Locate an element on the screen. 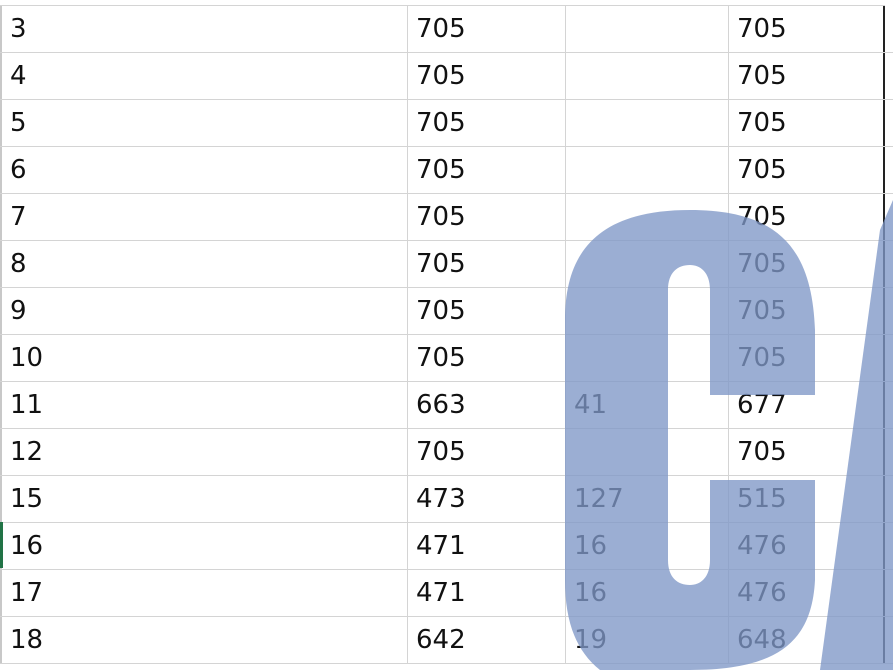  cell-col-1: 663 is located at coordinates (487, 405).